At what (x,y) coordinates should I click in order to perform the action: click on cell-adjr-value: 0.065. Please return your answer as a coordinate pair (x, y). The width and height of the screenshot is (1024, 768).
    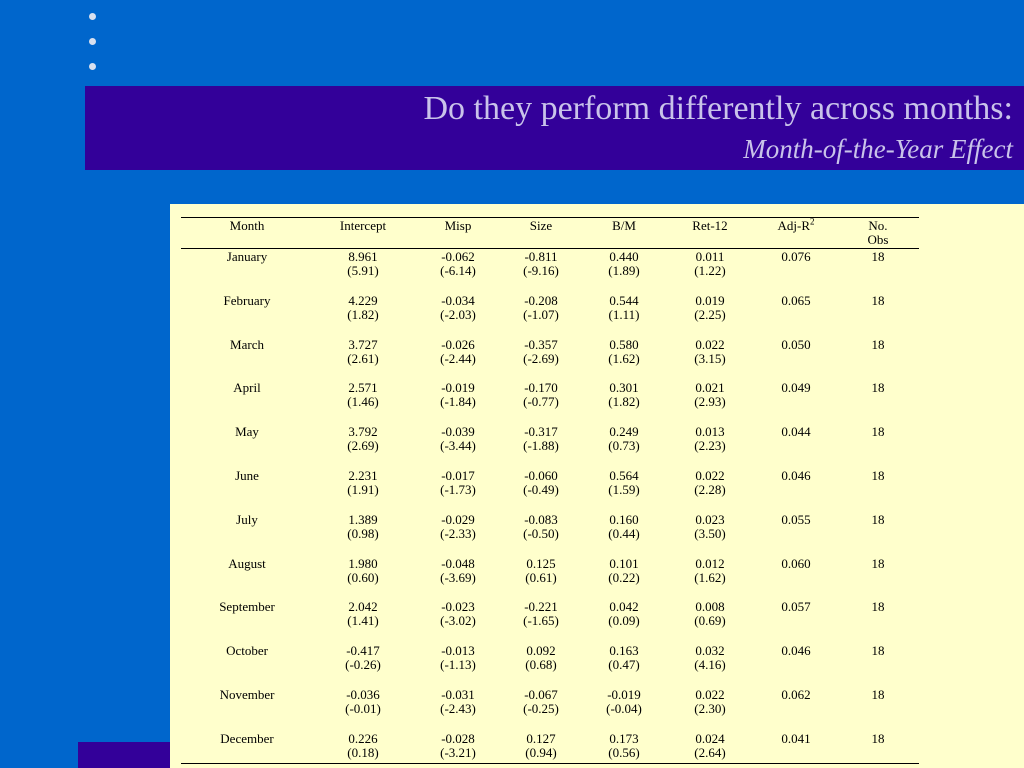
    Looking at the image, I should click on (796, 300).